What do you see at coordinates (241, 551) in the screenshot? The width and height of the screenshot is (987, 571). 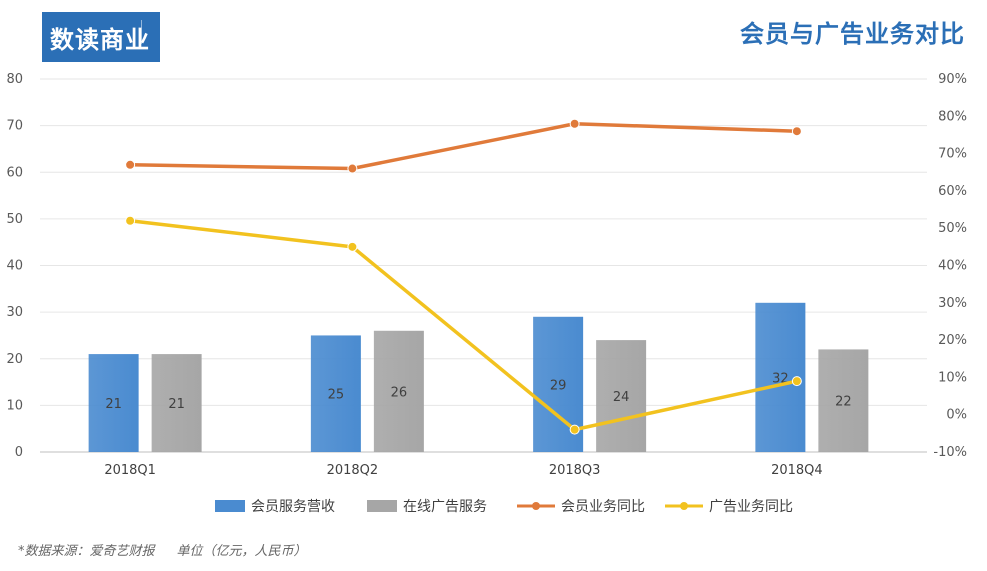 I see `unit-text: 单位（亿元，人民币）` at bounding box center [241, 551].